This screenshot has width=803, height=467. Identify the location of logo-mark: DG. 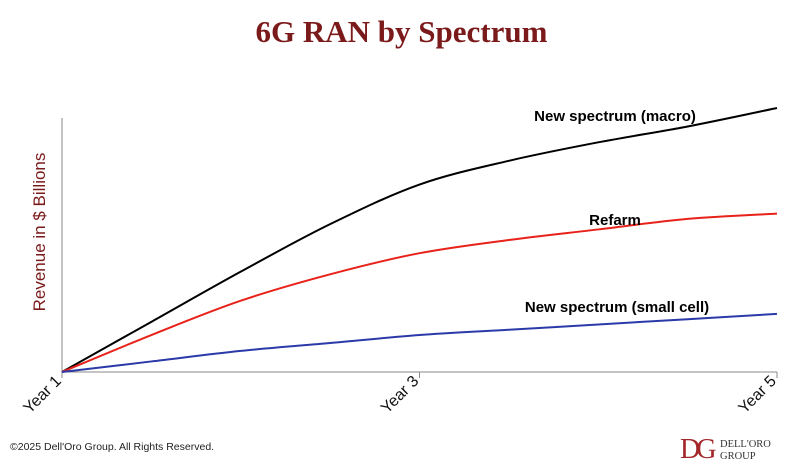
(698, 449).